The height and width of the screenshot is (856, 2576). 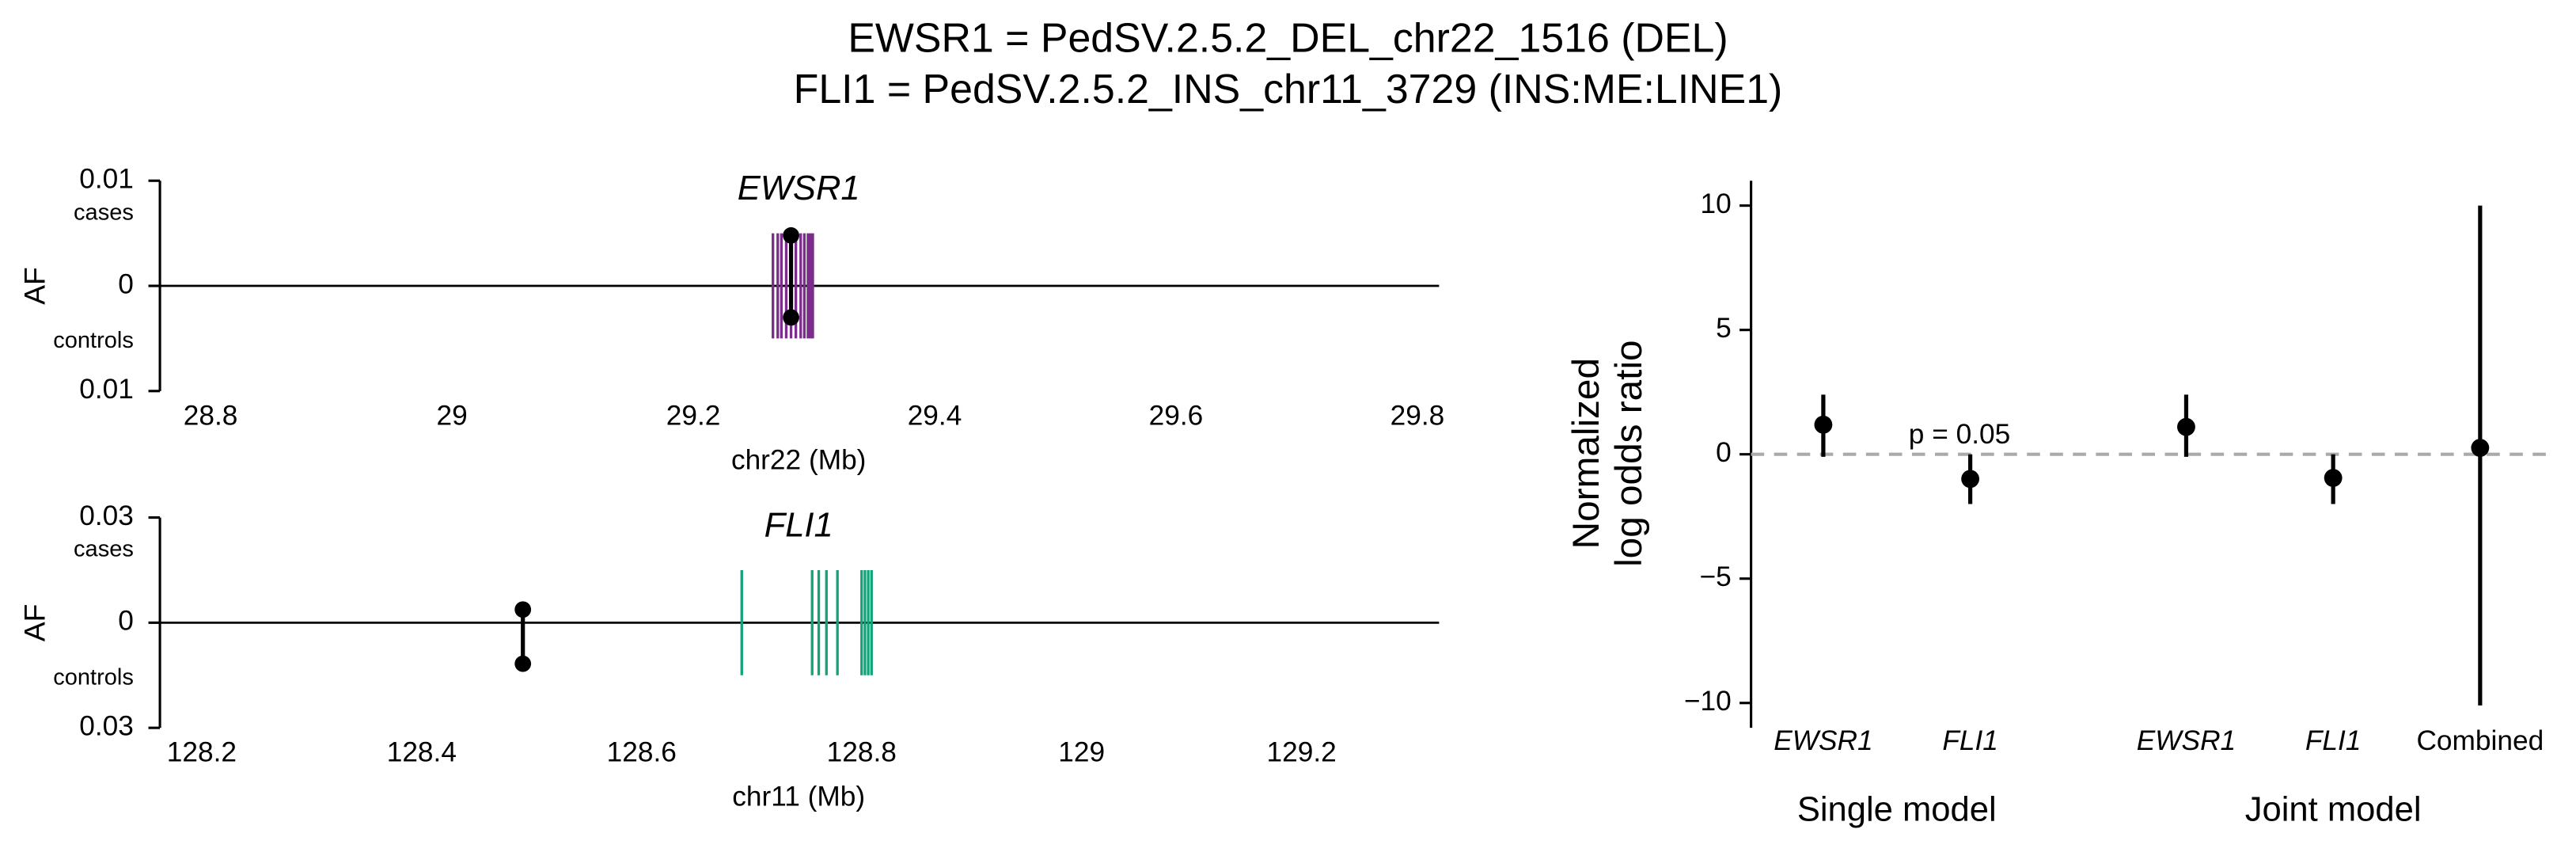 I want to click on y-axis-label: Normalized, so click(x=1586, y=453).